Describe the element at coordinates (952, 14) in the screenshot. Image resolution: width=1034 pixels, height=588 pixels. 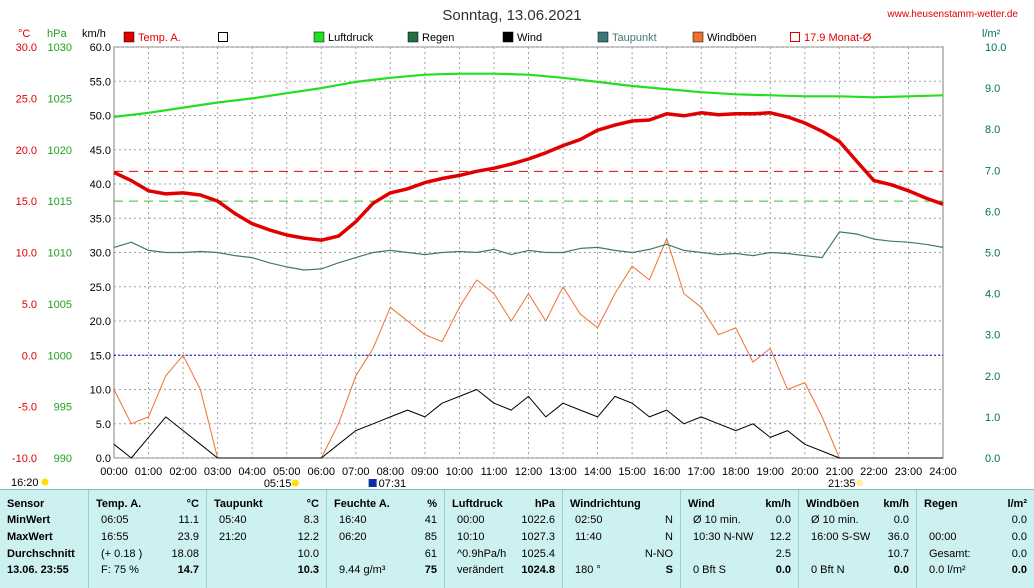
I see `source-link: www.heusenstamm-wetter.de` at that location.